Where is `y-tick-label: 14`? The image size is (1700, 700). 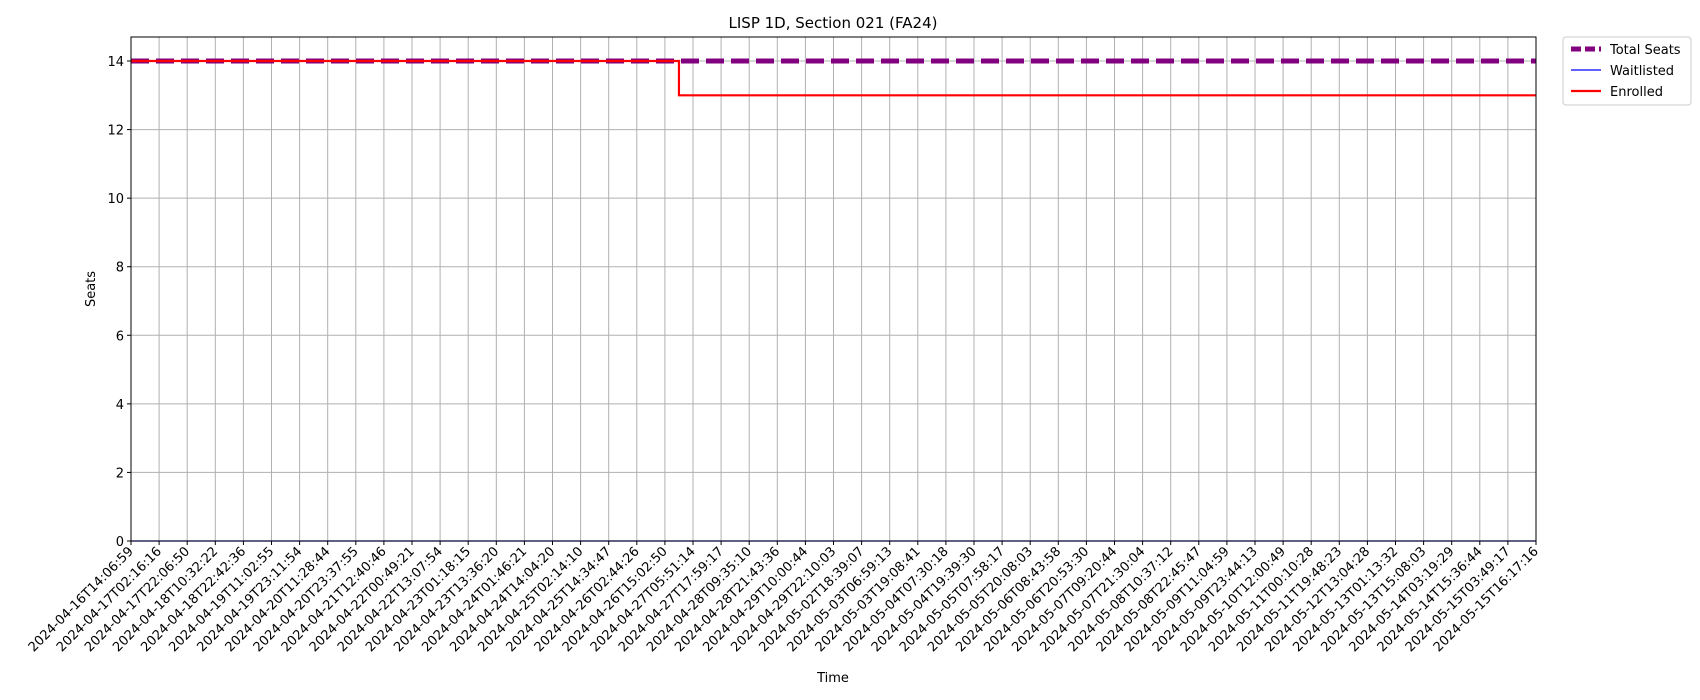
y-tick-label: 14 is located at coordinates (115, 62).